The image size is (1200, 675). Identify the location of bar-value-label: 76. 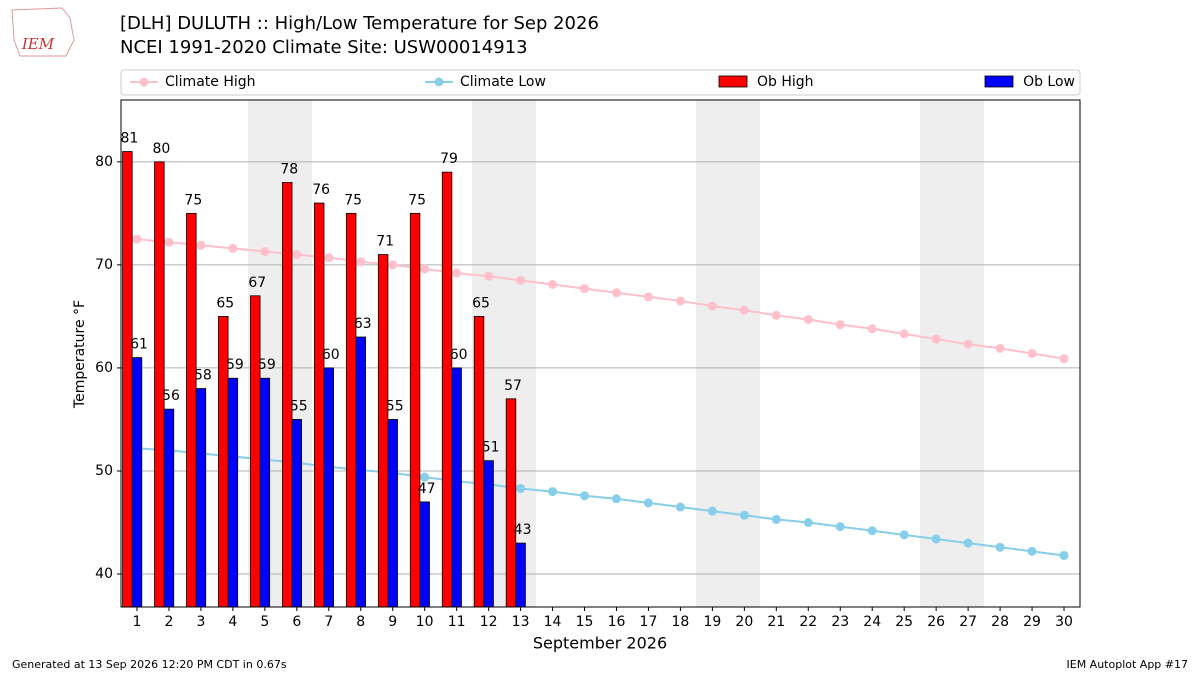
(321, 190).